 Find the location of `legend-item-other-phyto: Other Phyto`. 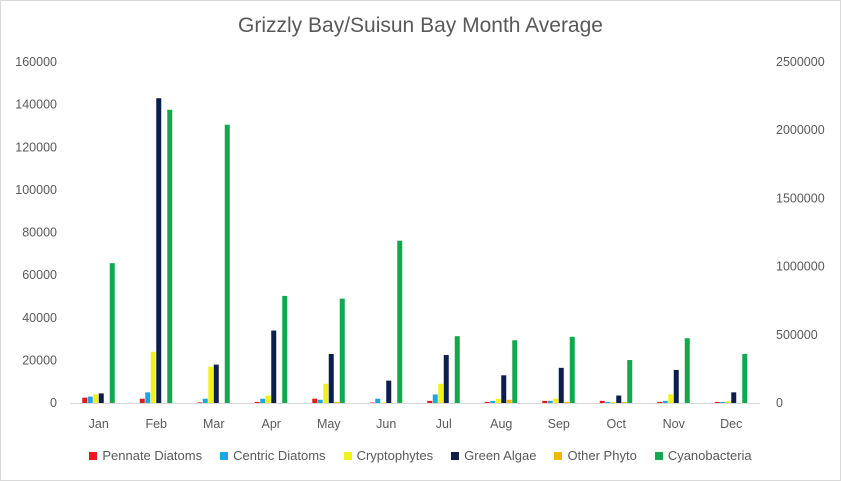

legend-item-other-phyto: Other Phyto is located at coordinates (595, 455).